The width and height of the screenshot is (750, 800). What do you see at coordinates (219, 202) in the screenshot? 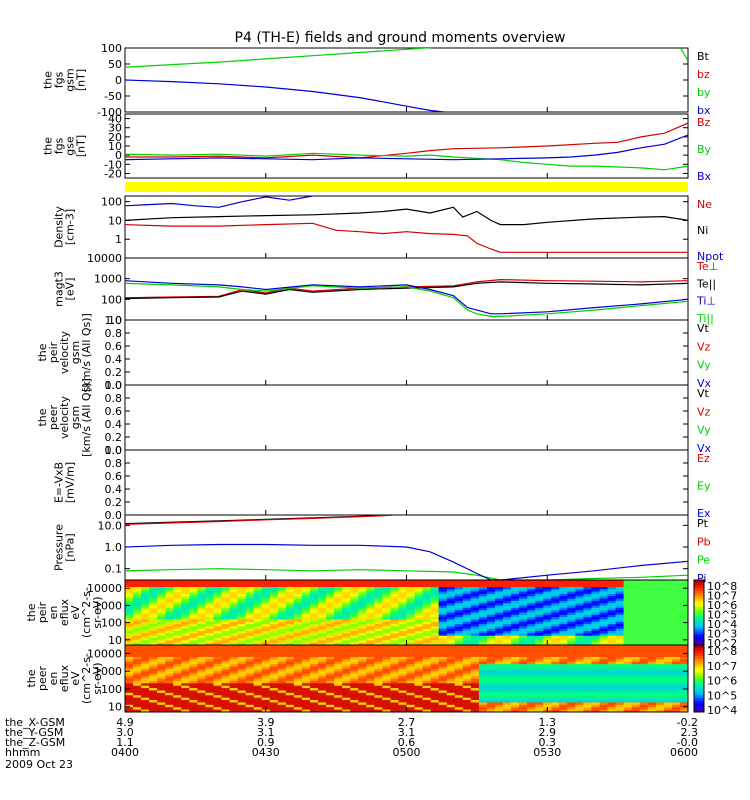
I see `series-line-Npot` at bounding box center [219, 202].